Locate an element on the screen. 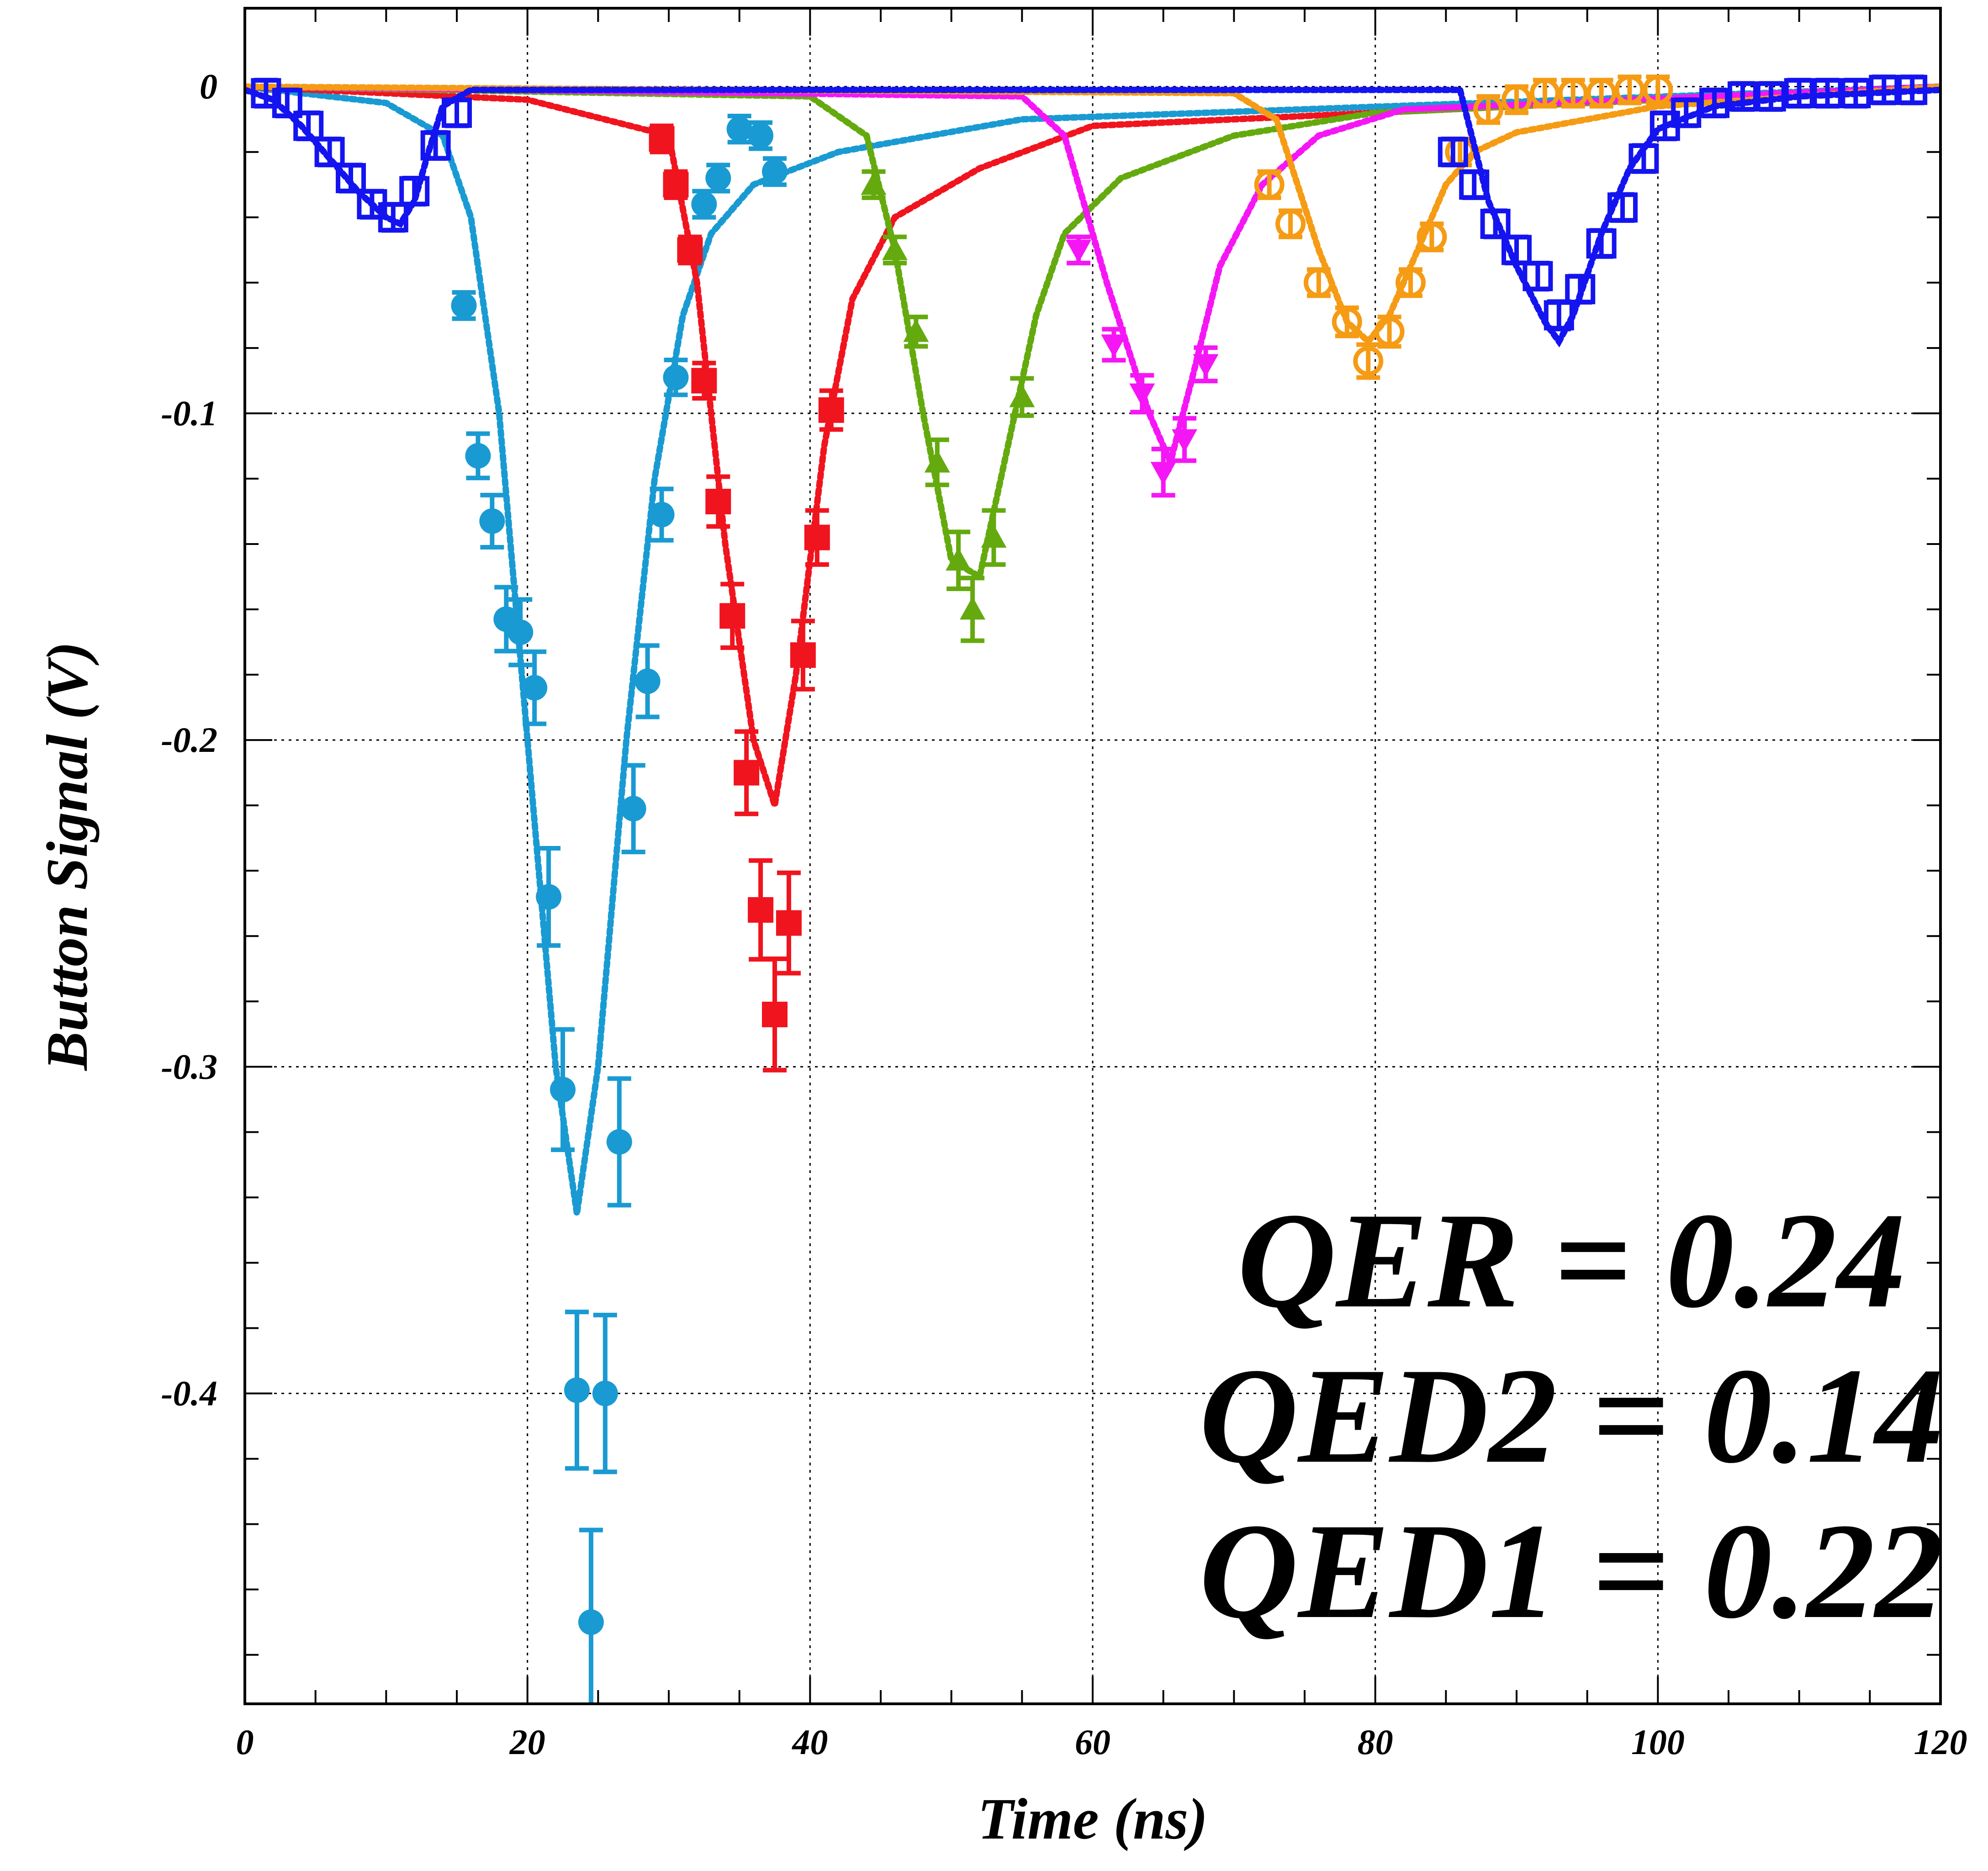 The width and height of the screenshot is (1988, 1871). x-tick-label: 40 is located at coordinates (809, 1742).